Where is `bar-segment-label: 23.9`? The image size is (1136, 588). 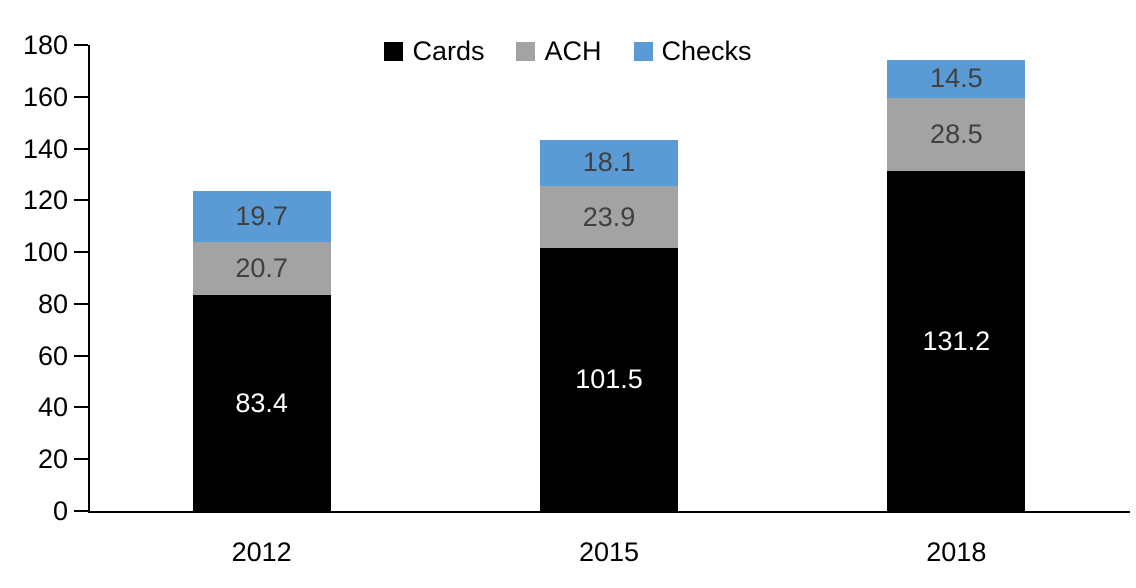 bar-segment-label: 23.9 is located at coordinates (609, 216).